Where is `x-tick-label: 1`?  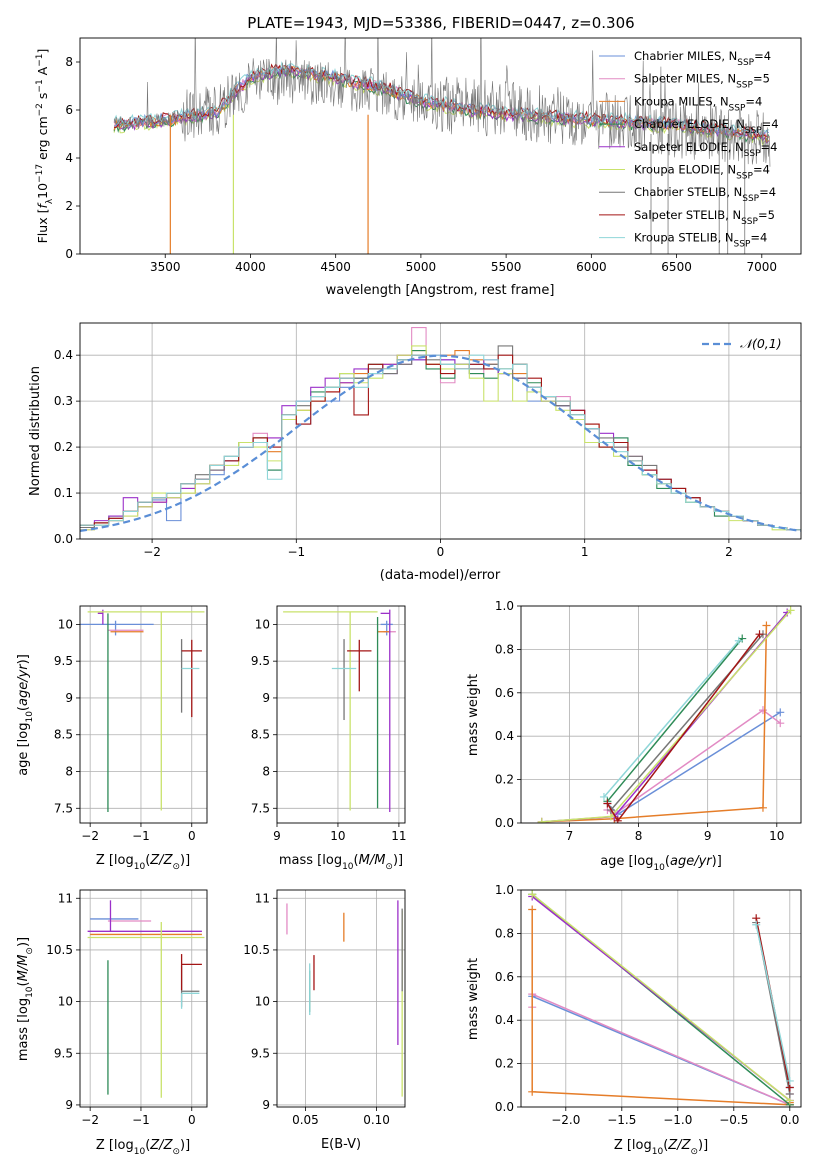 x-tick-label: 1 is located at coordinates (585, 552).